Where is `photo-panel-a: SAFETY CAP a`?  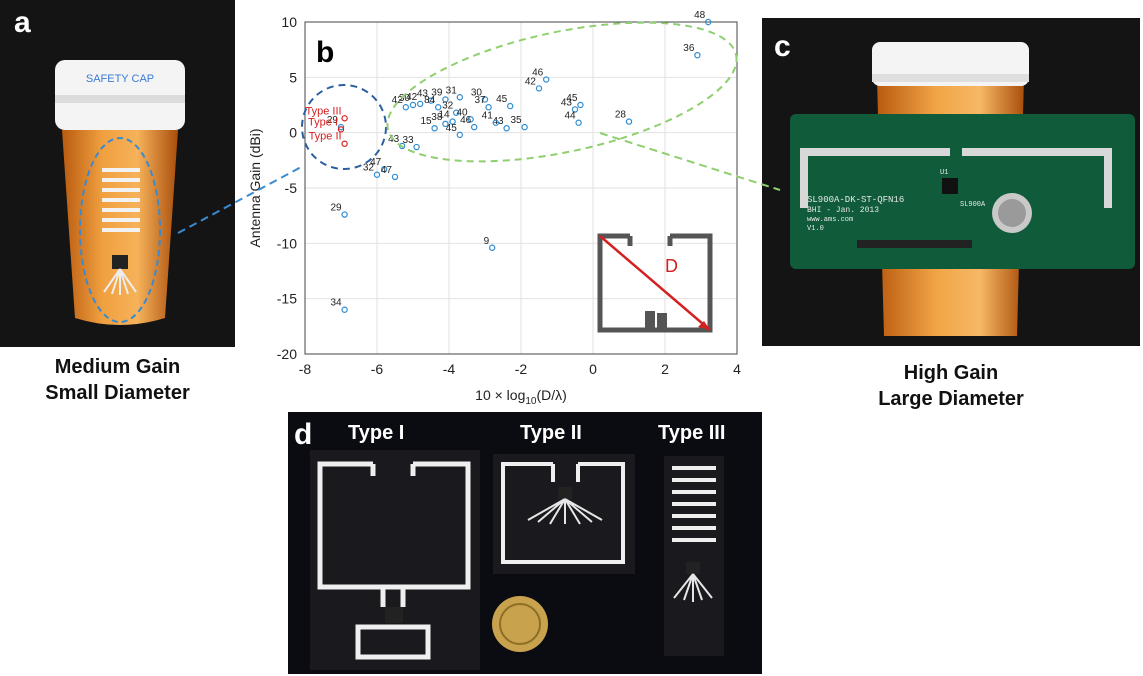 photo-panel-a: SAFETY CAP a is located at coordinates (117, 173).